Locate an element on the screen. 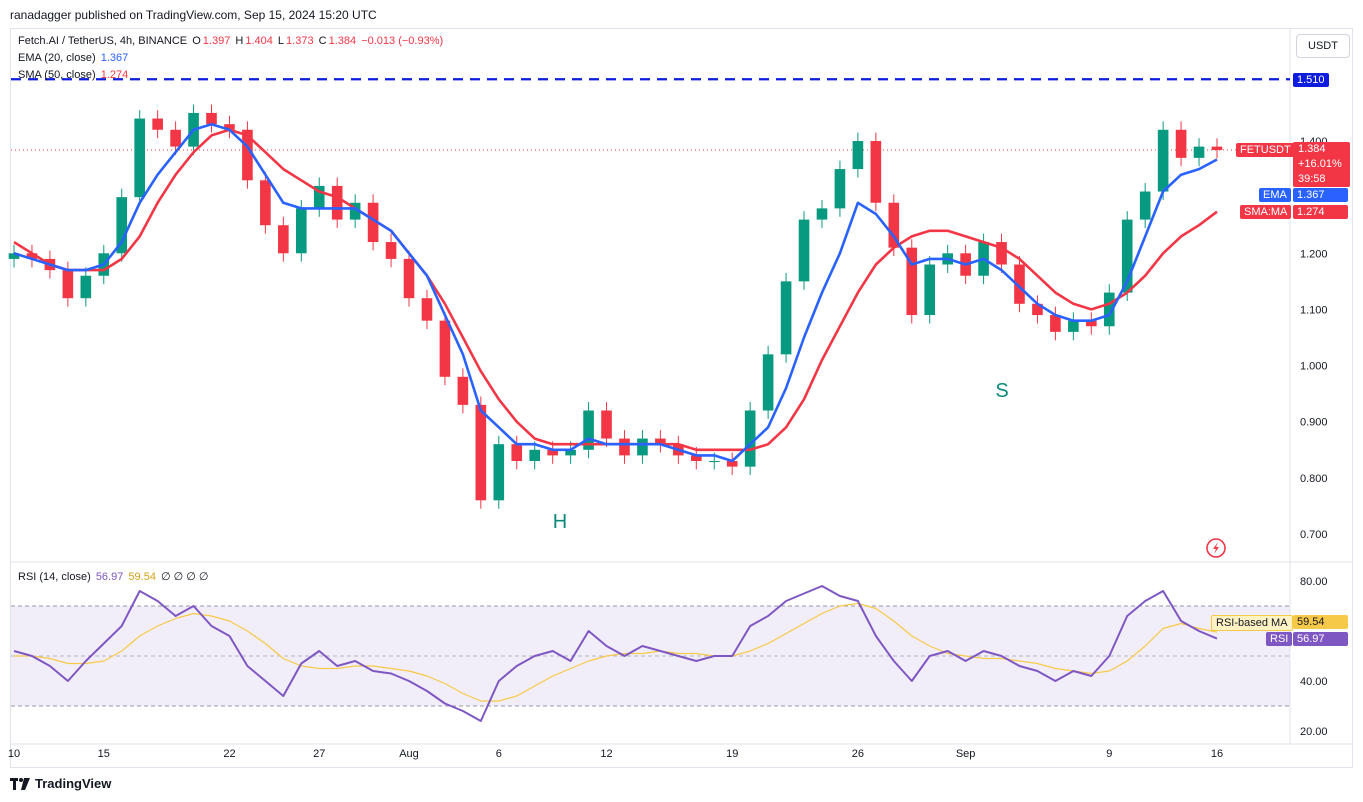 The width and height of the screenshot is (1363, 802). price-tick-label: 0.900 is located at coordinates (1314, 423).